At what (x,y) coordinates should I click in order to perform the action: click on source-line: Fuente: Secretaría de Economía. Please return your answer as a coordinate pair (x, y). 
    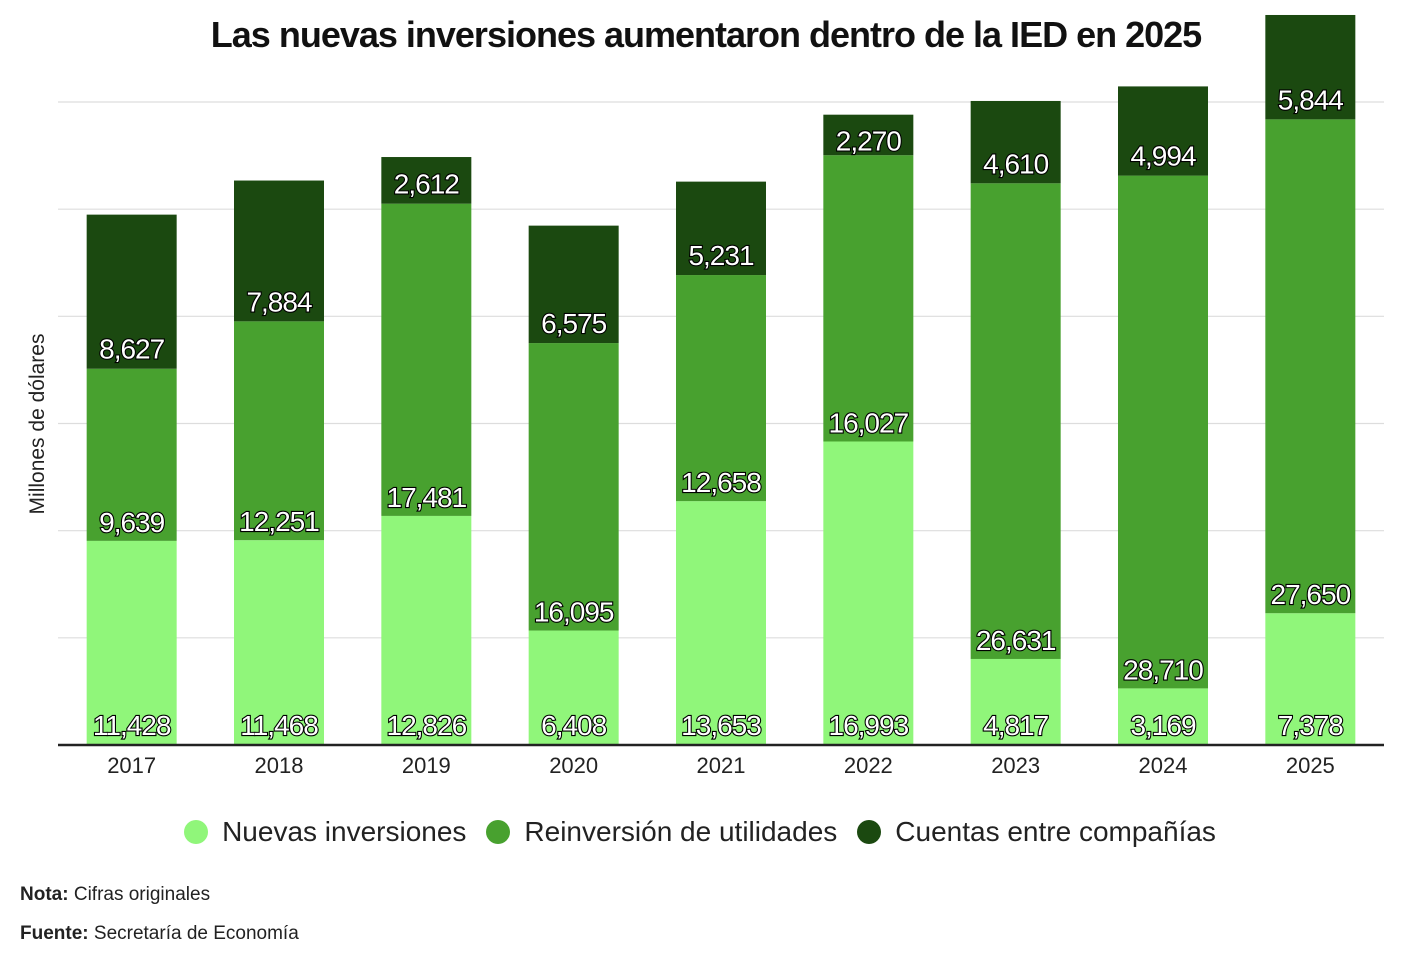
    Looking at the image, I should click on (159, 934).